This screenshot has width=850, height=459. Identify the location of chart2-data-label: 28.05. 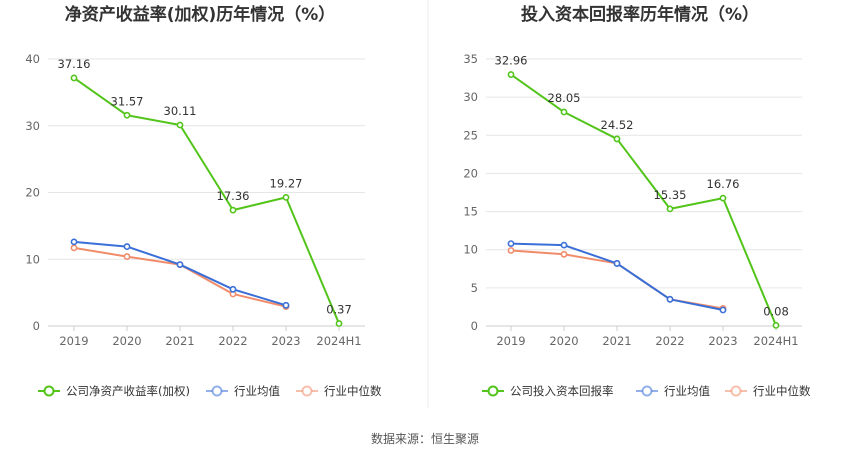
(564, 98).